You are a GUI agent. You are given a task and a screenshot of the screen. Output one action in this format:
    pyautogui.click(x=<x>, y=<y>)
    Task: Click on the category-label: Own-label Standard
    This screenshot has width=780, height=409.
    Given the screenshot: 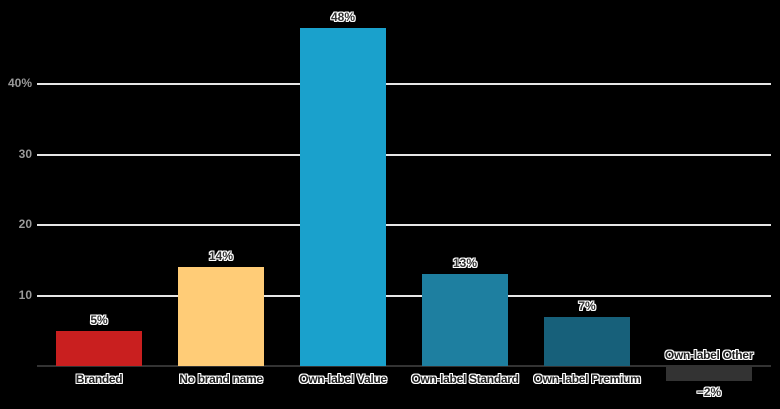 What is the action you would take?
    pyautogui.click(x=465, y=379)
    